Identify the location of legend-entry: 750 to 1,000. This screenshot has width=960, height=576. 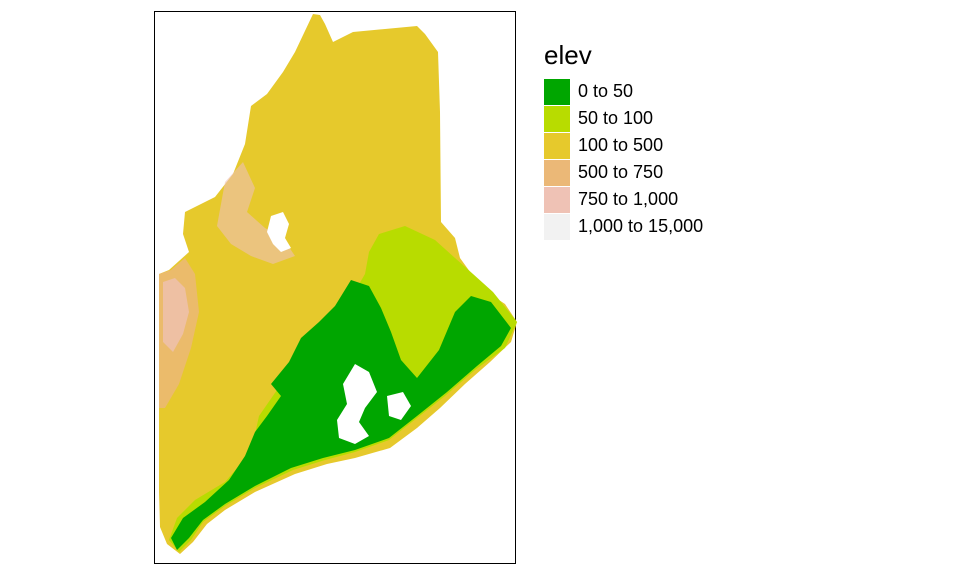
(623, 199).